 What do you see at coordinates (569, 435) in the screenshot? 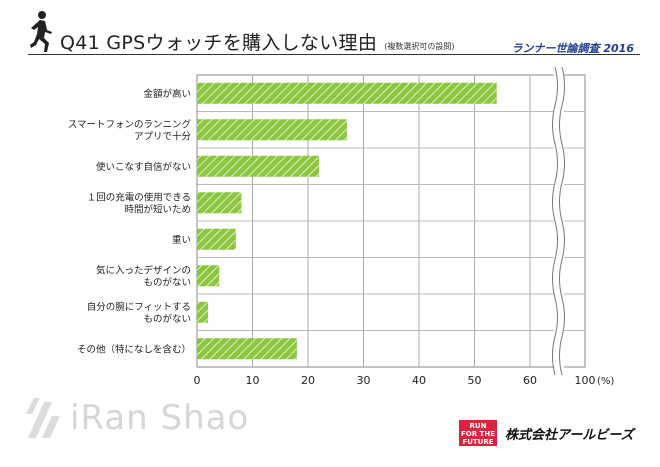
I see `company-name: 株式会社アールビーズ` at bounding box center [569, 435].